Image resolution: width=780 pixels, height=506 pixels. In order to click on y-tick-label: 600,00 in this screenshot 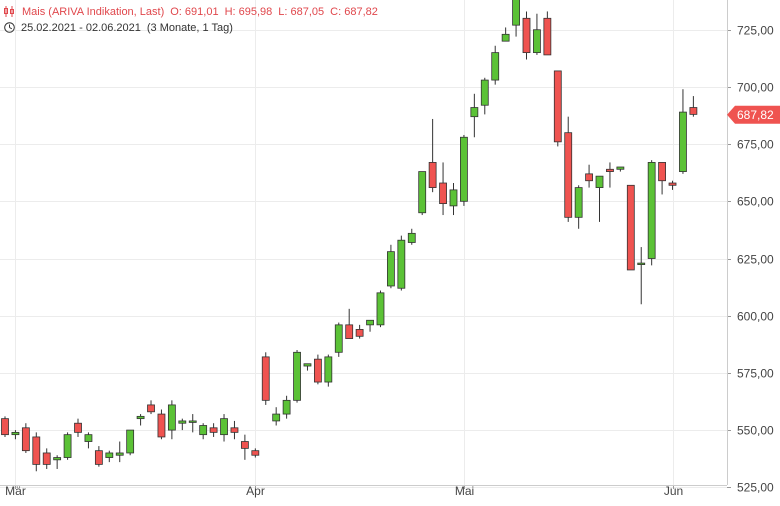, I will do `click(755, 317)`.